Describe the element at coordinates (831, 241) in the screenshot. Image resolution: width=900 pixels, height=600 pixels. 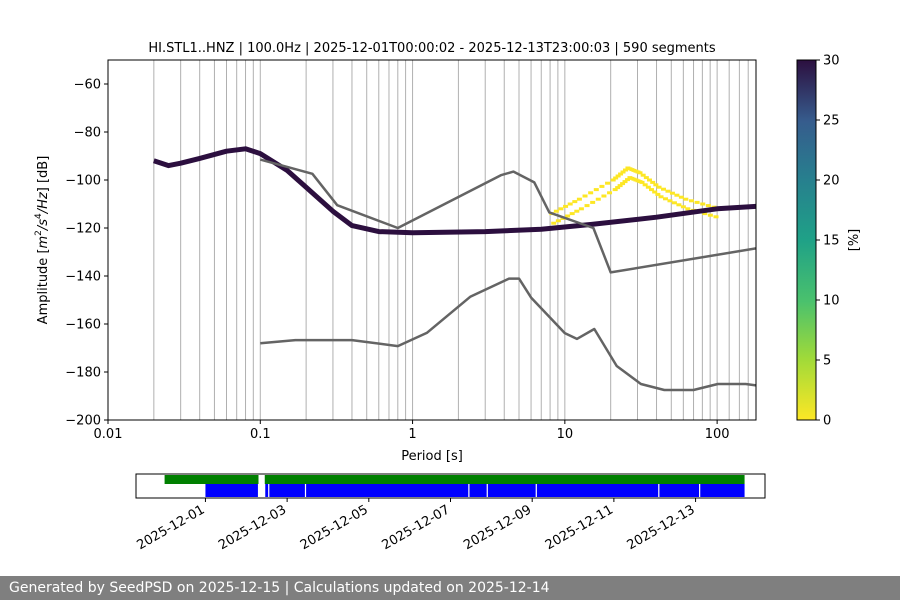
I see `colorbar-tick-label: 15` at that location.